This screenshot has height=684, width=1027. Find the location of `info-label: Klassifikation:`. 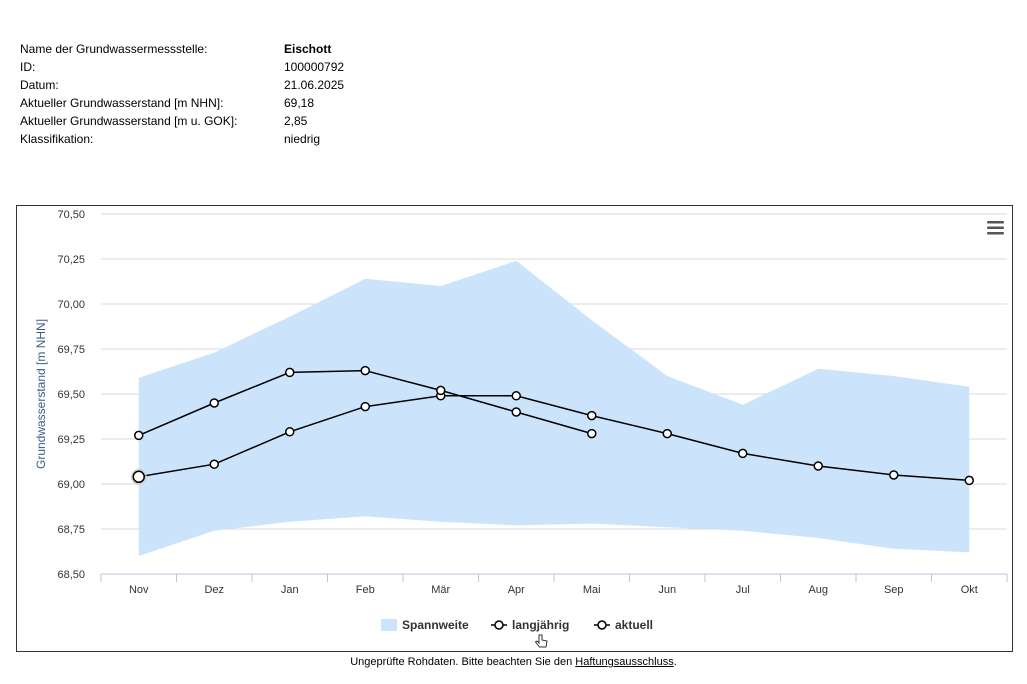

info-label: Klassifikation: is located at coordinates (57, 139).